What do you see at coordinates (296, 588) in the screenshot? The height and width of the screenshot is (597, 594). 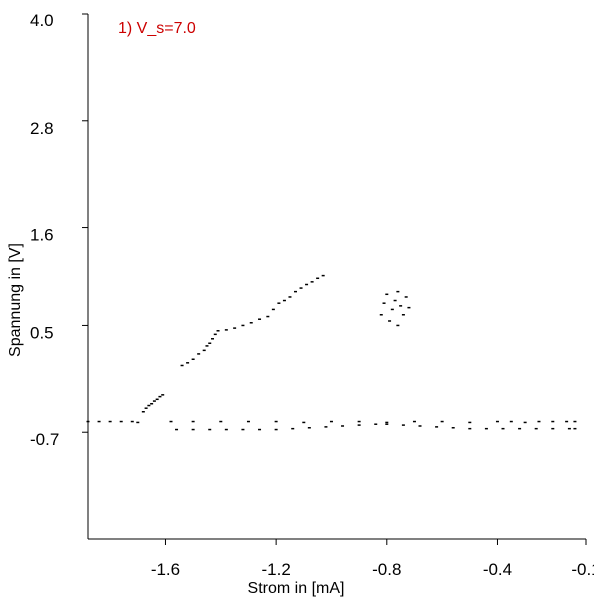 I see `x-axis-title: Strom in [mA]` at bounding box center [296, 588].